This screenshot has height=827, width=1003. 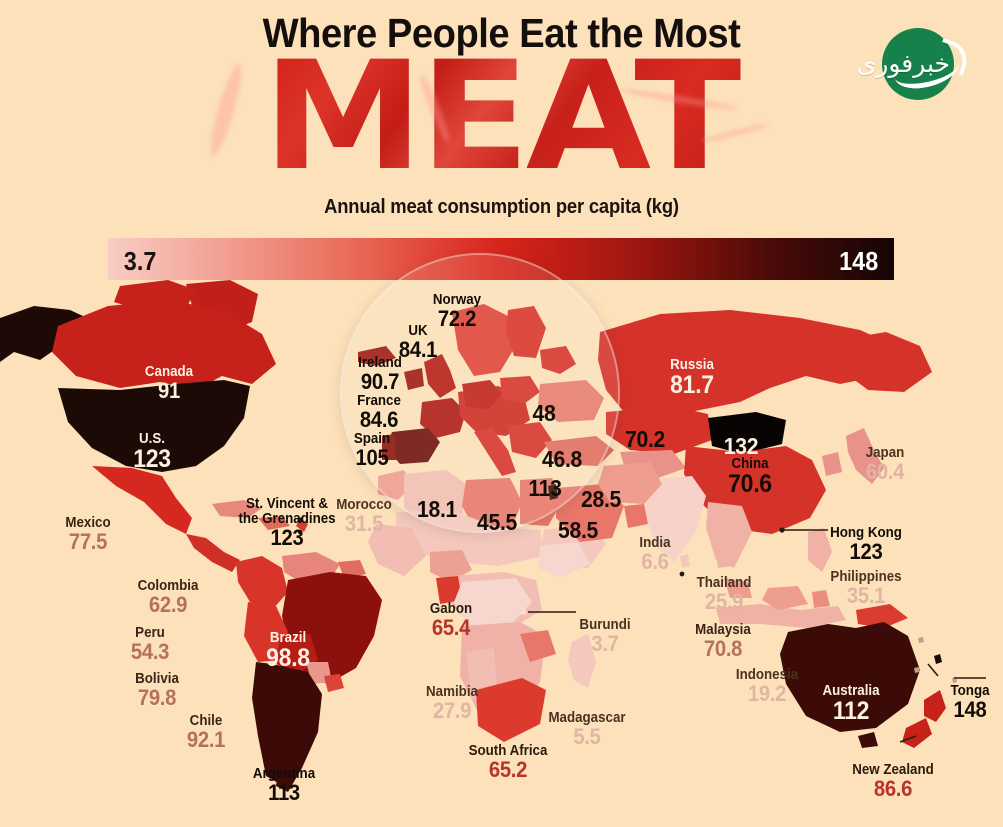 What do you see at coordinates (562, 459) in the screenshot?
I see `map-value-turkey: 46.8` at bounding box center [562, 459].